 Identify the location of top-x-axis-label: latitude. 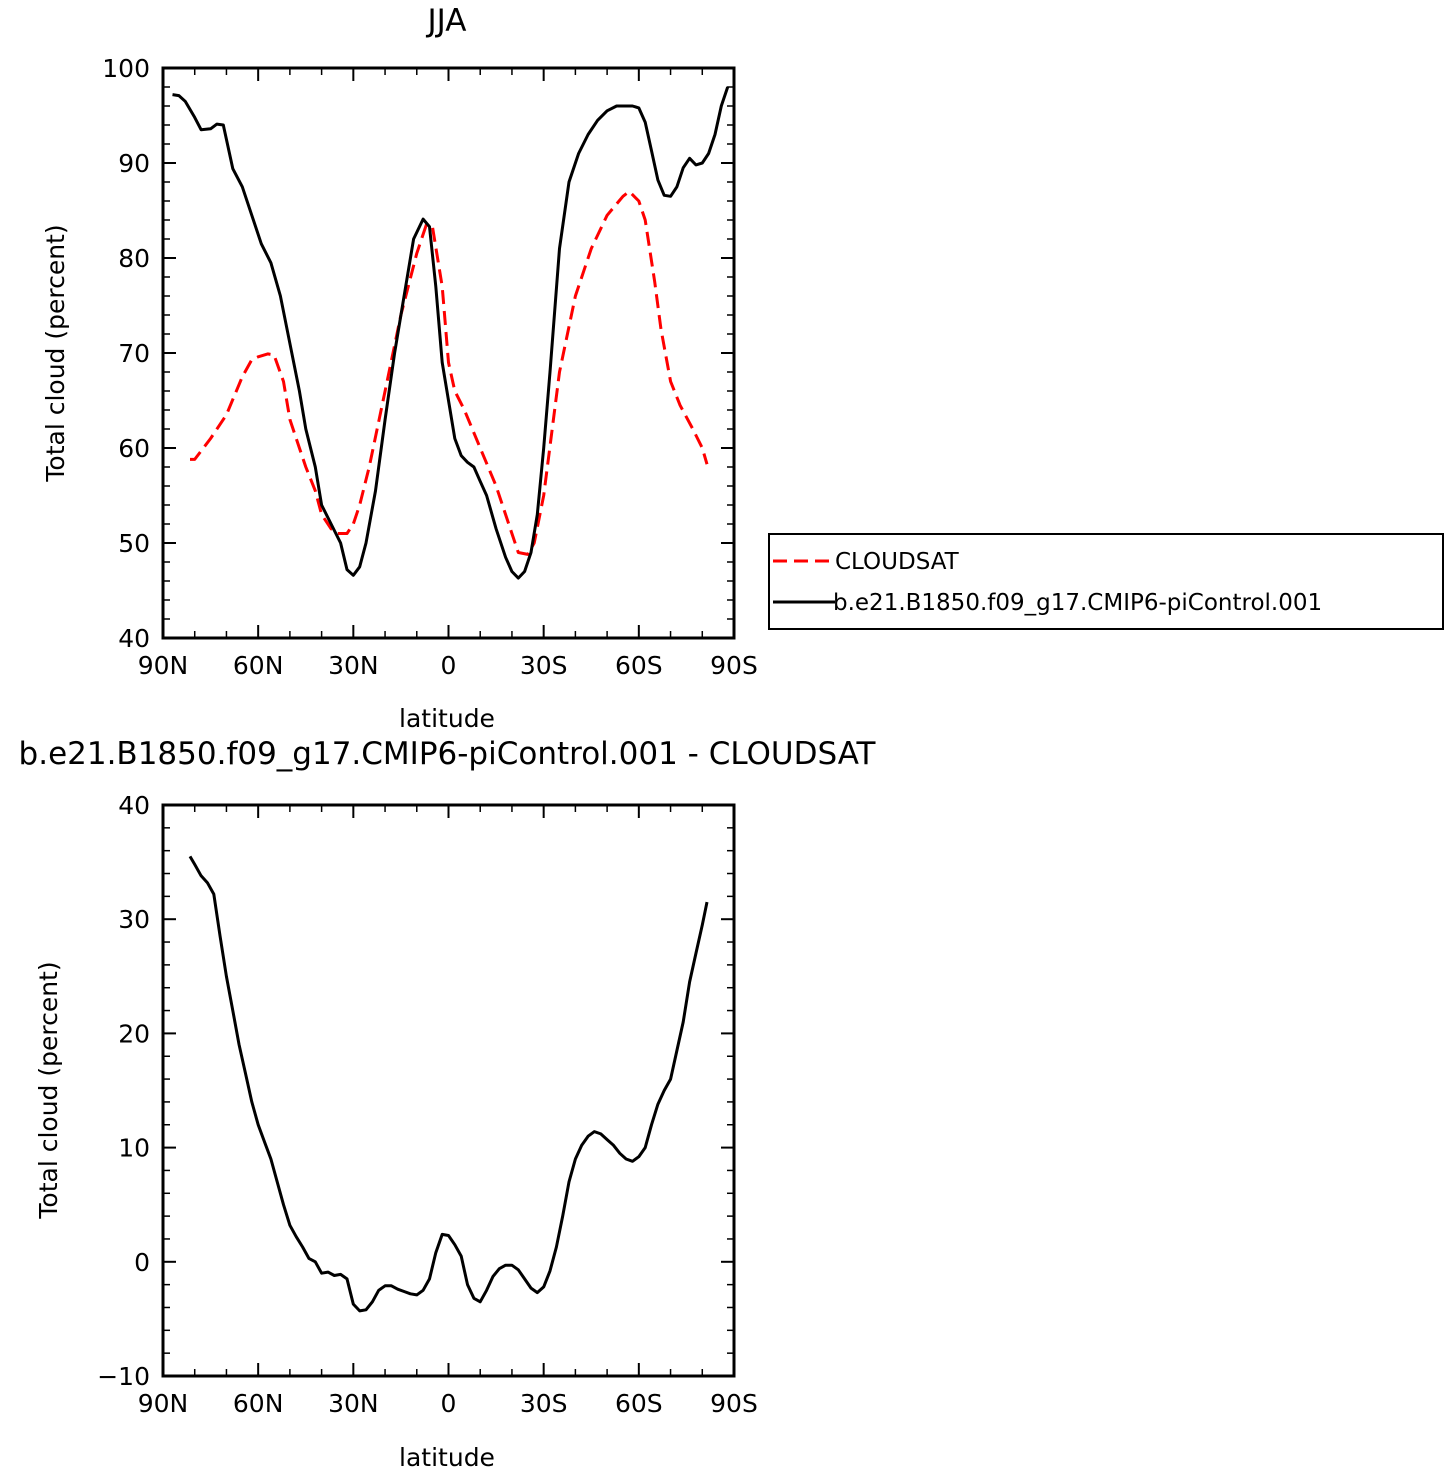
(447, 718).